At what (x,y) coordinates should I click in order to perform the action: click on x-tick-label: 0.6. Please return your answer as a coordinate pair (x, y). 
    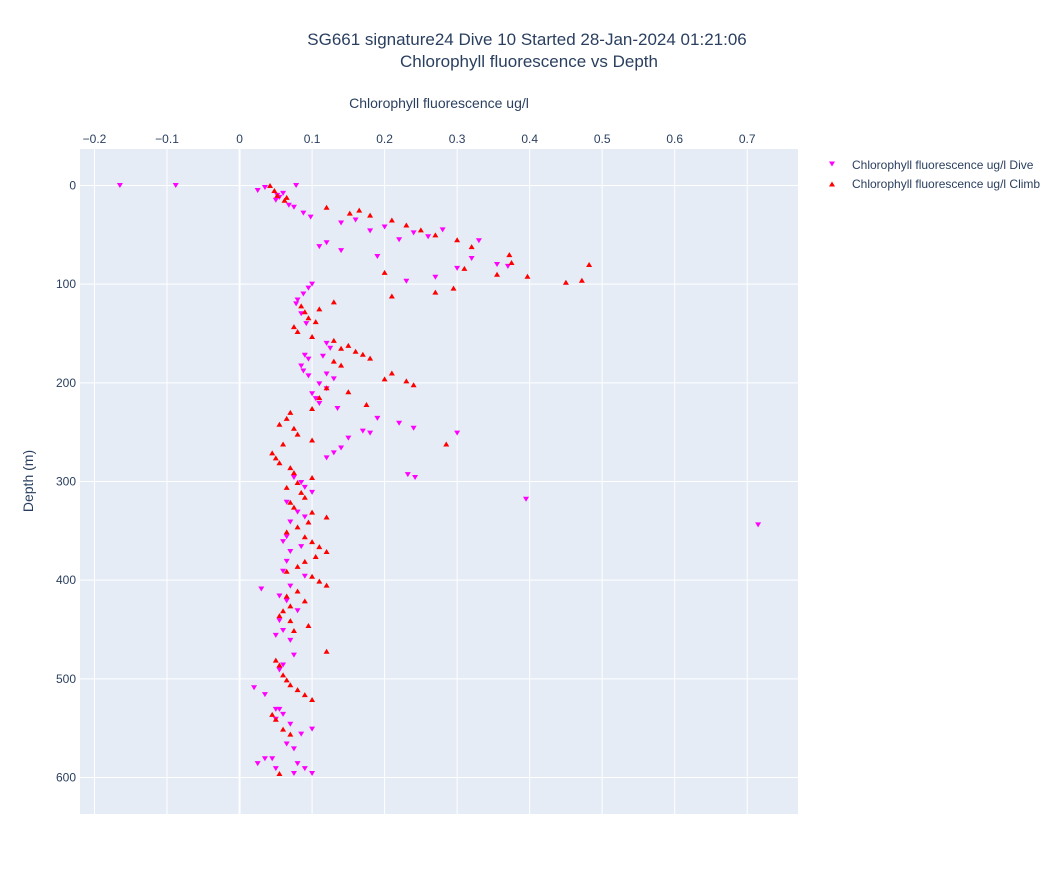
    Looking at the image, I should click on (674, 139).